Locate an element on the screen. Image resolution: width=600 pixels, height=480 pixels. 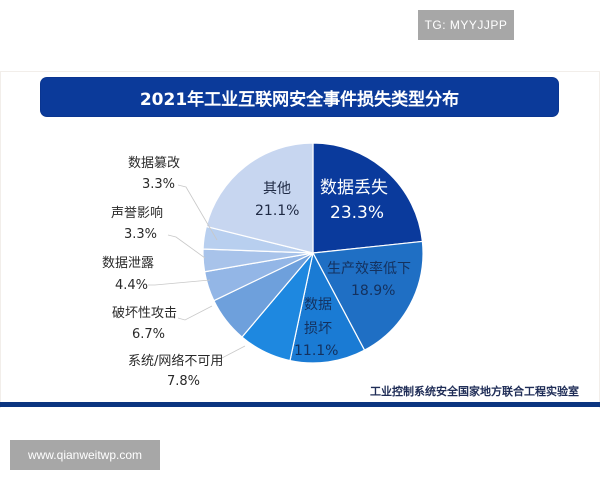
label-corruption-name: 数据 is located at coordinates (318, 305).